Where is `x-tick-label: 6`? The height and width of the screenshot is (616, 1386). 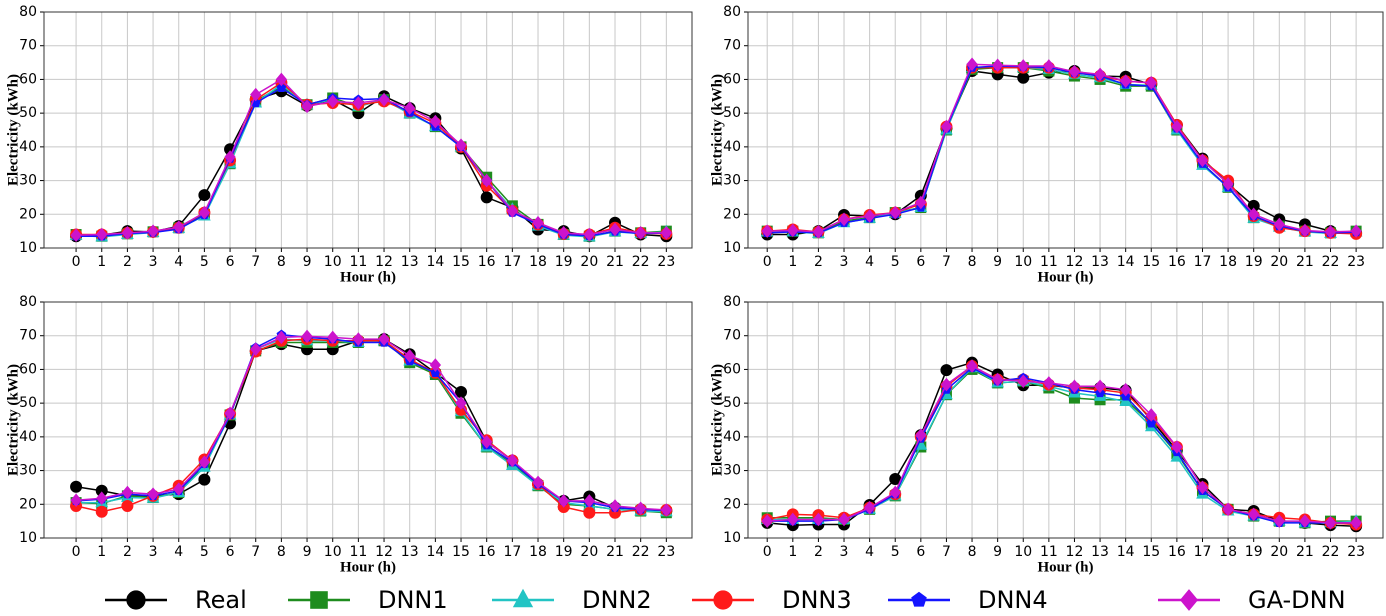
x-tick-label: 6 is located at coordinates (230, 552).